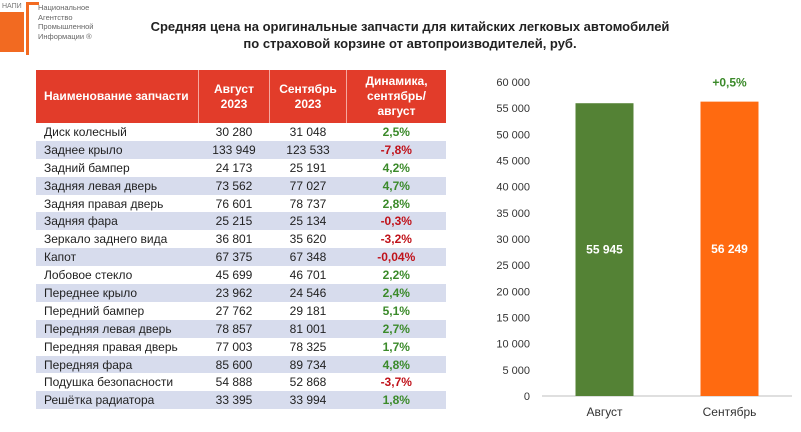 This screenshot has height=432, width=801. Describe the element at coordinates (308, 364) in the screenshot. I see `sep-price-cell: 89 734` at that location.